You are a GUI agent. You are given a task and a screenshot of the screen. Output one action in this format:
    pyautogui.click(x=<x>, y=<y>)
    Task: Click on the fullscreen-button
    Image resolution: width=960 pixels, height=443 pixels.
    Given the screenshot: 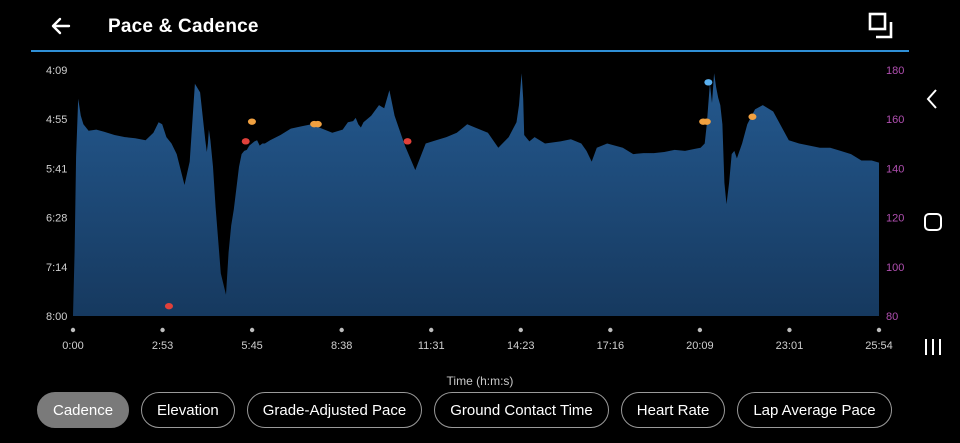 What is the action you would take?
    pyautogui.click(x=882, y=27)
    